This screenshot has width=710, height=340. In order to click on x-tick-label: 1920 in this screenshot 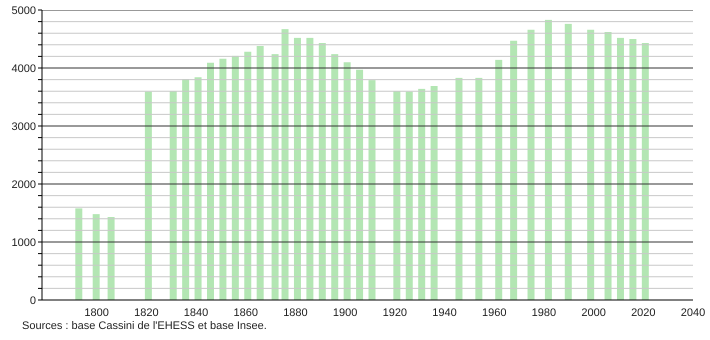, I will do `click(395, 312)`.